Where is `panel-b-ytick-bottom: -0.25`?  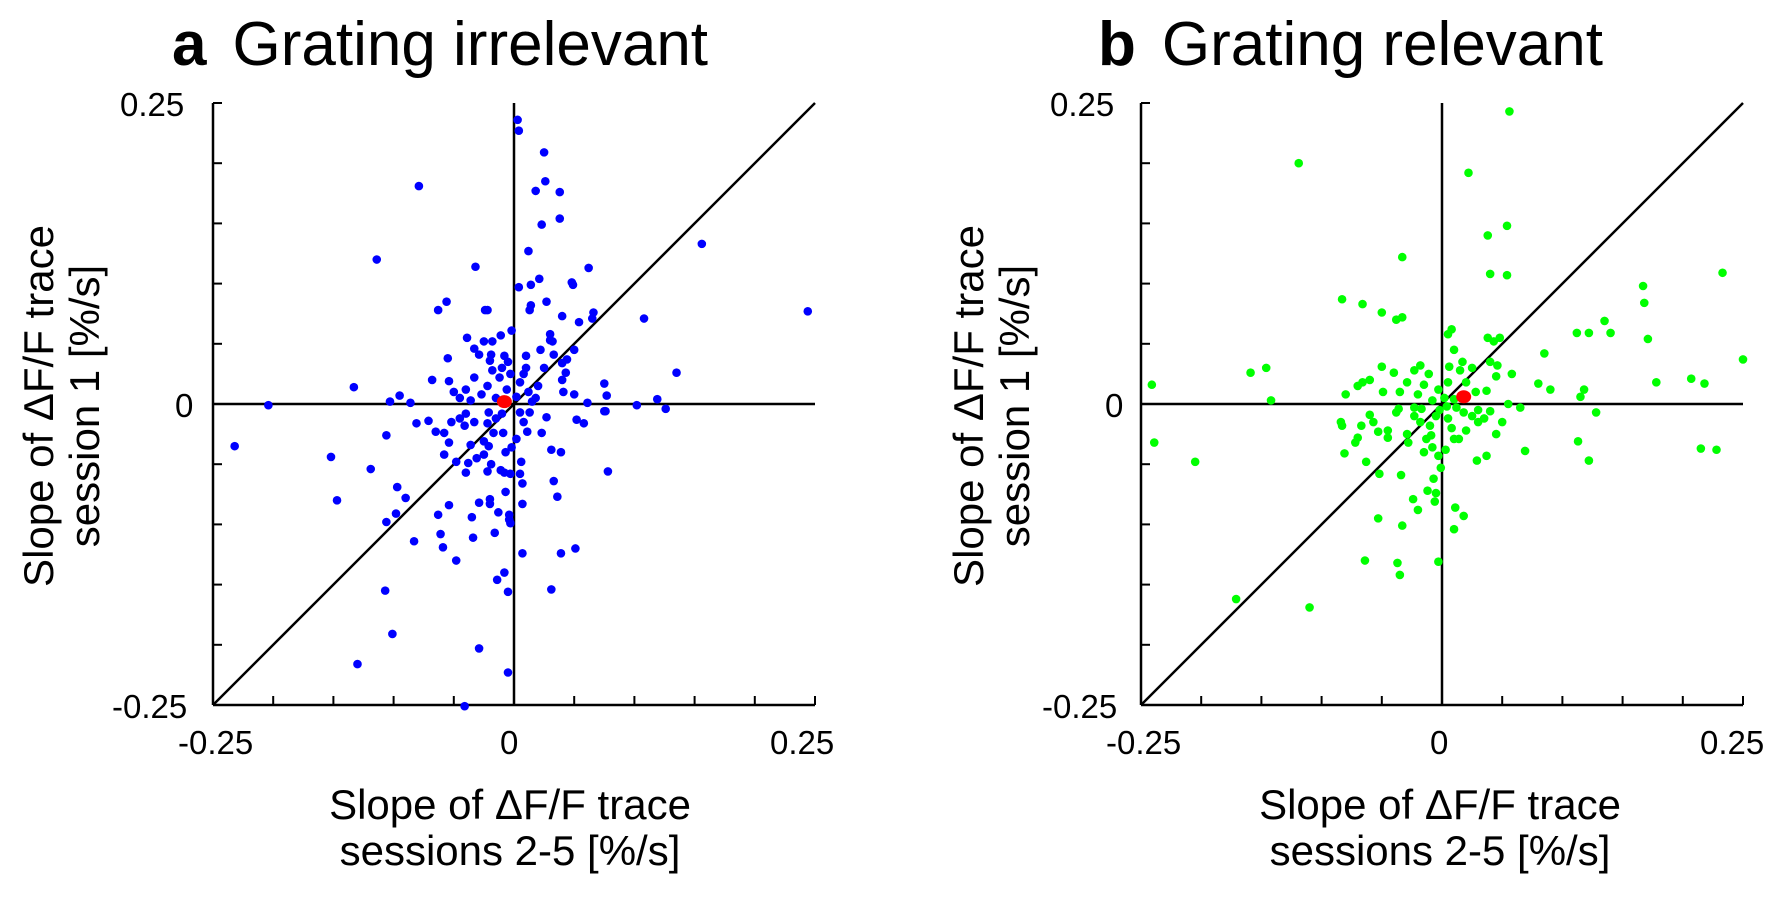
panel-b-ytick-bottom: -0.25 is located at coordinates (1080, 706).